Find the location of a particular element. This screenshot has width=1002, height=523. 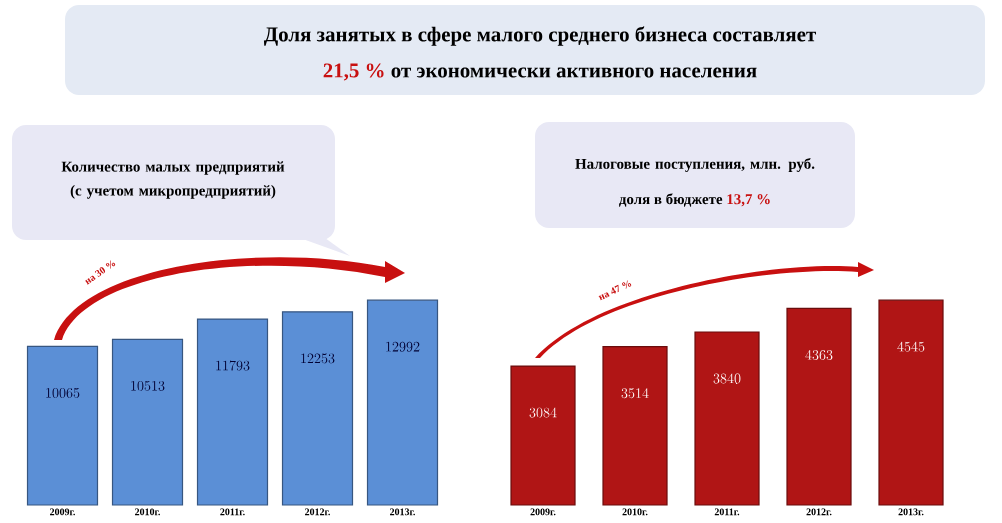

data-label: 4363 is located at coordinates (819, 354).